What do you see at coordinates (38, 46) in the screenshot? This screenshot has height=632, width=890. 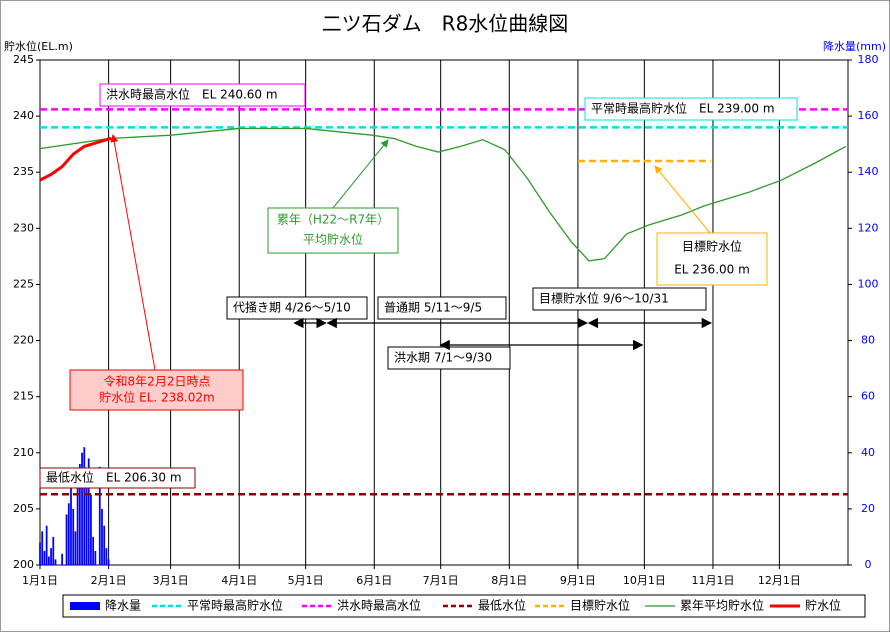 I see `y-axis-label: 貯水位(EL.m)` at bounding box center [38, 46].